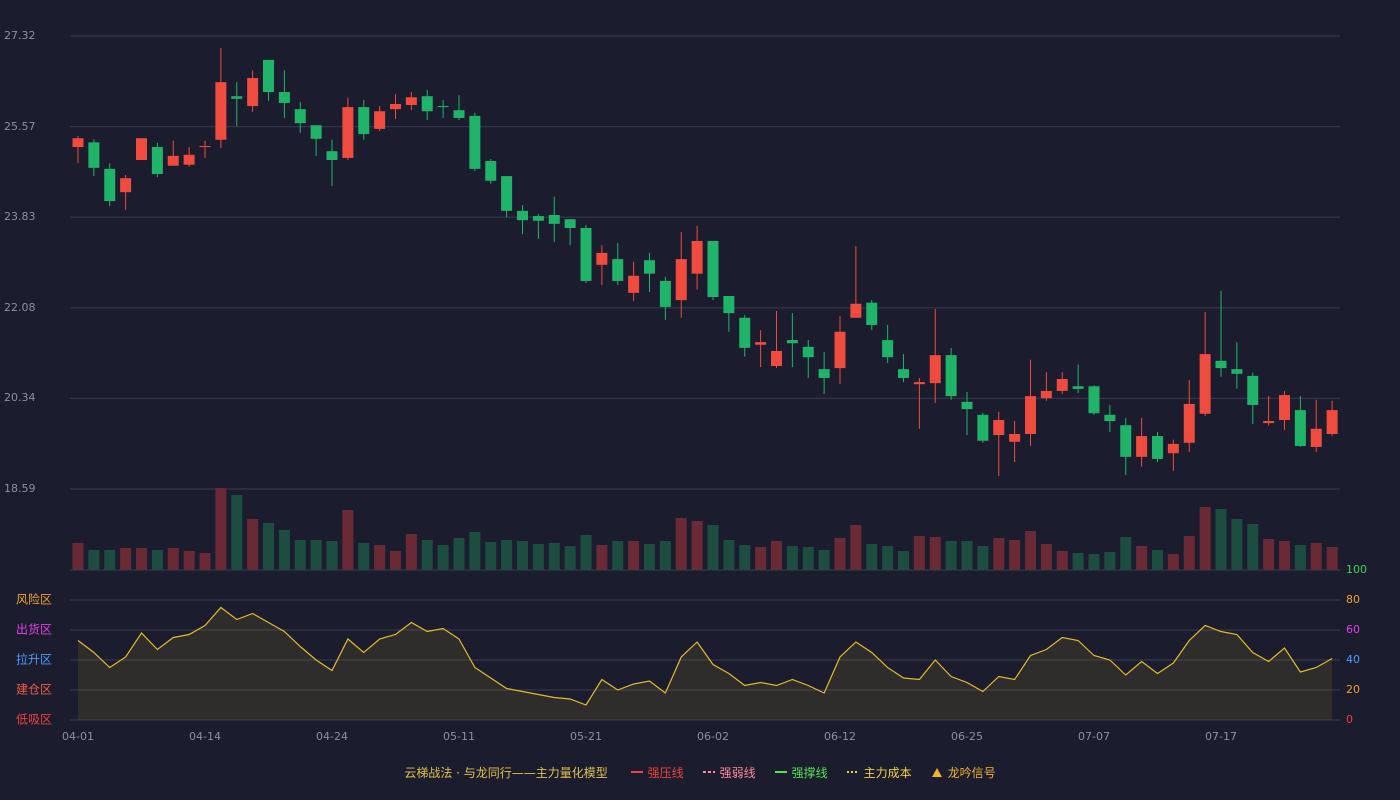  What do you see at coordinates (700, 772) in the screenshot?
I see `legend: 云梯战法 · 与龙同行——主力量化模型 强压线 强弱线 强撑线 主力成本 龙吟信号` at bounding box center [700, 772].